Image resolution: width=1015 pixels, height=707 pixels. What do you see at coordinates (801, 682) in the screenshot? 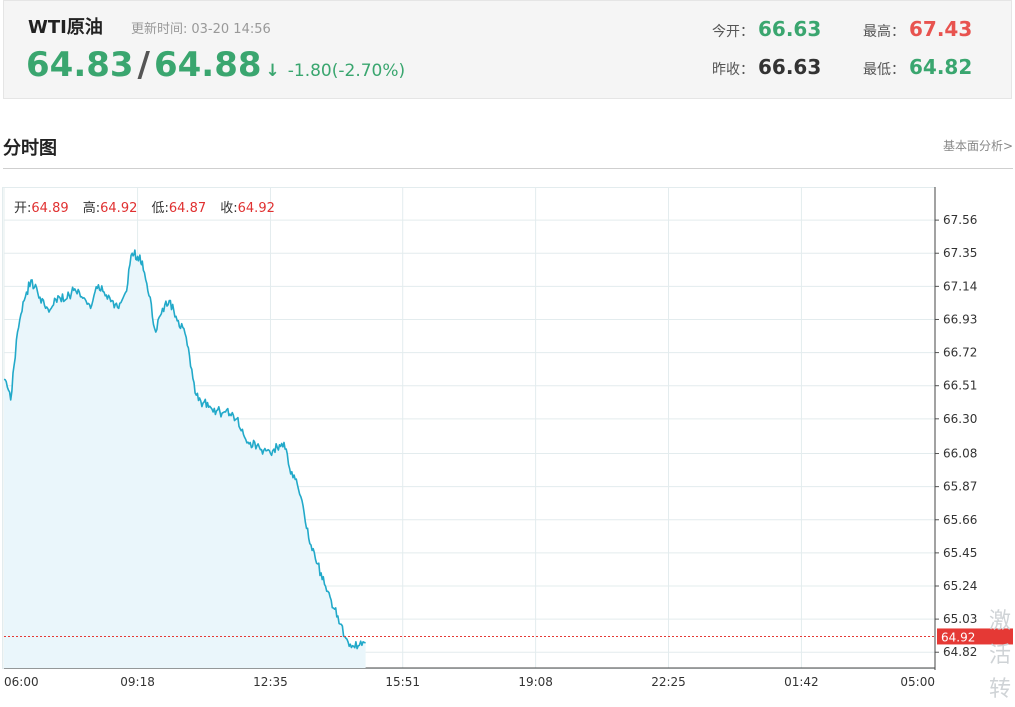
I see `x-tick-label: 01:42` at bounding box center [801, 682].